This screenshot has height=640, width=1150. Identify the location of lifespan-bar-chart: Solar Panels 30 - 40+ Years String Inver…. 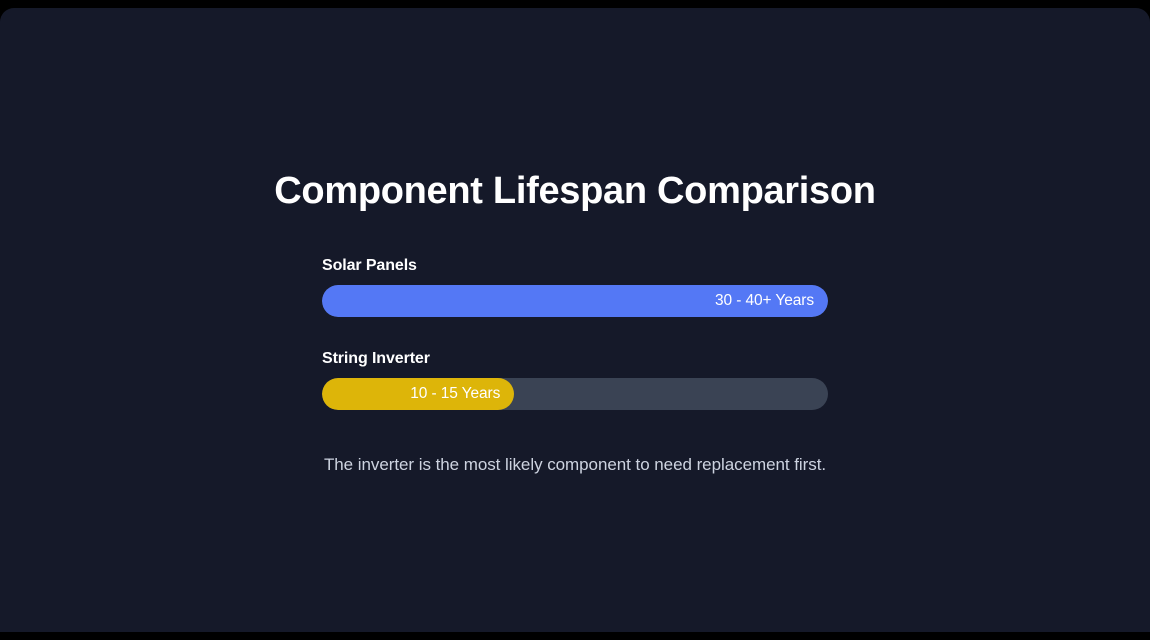
(575, 333).